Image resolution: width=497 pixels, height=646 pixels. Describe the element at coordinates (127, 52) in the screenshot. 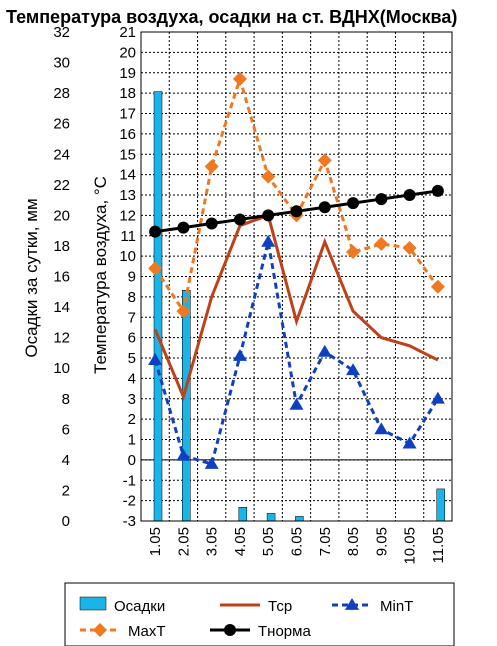

I see `y-right-tick-label: 20` at that location.